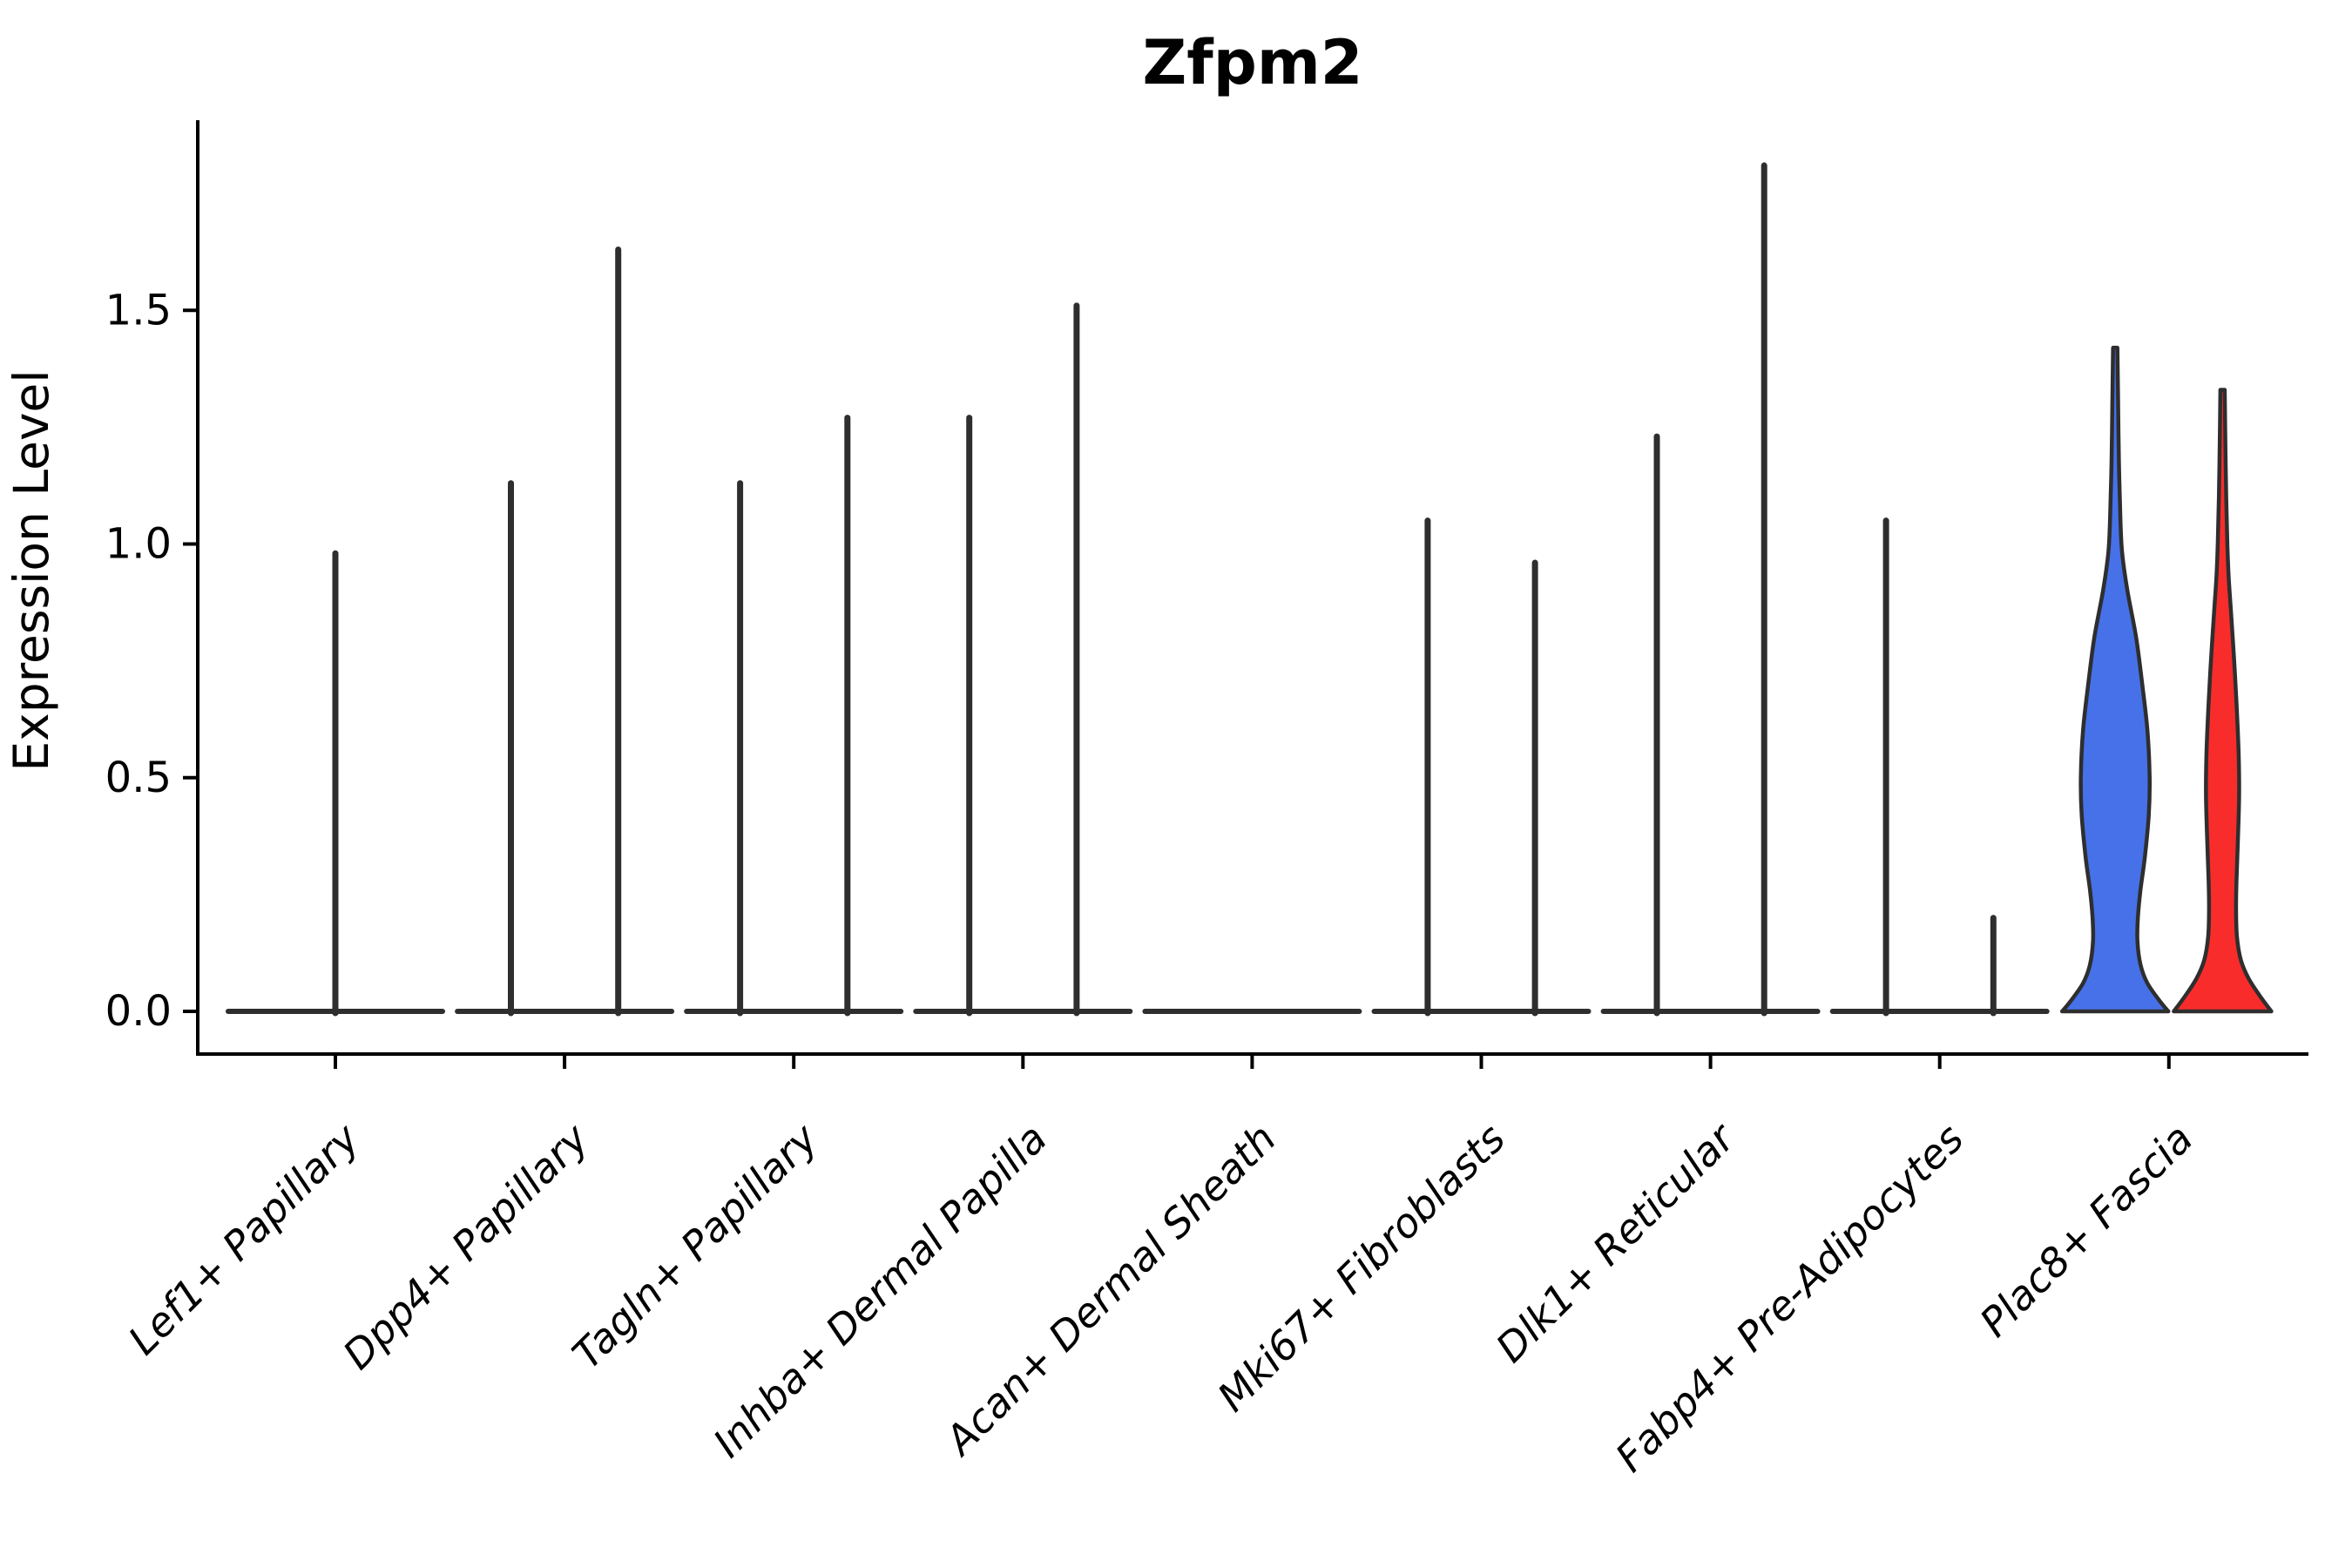 Image resolution: width=2352 pixels, height=1568 pixels. What do you see at coordinates (1253, 62) in the screenshot?
I see `chart-title: Zfpm2` at bounding box center [1253, 62].